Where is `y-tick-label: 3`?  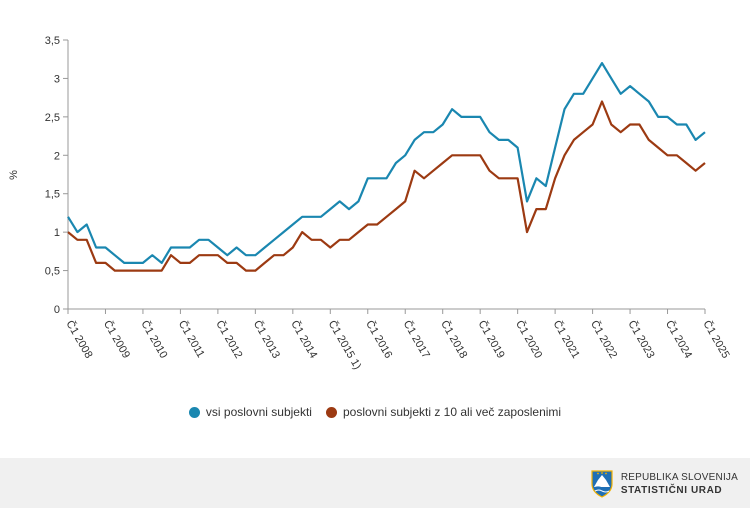
y-tick-label: 3 is located at coordinates (57, 79).